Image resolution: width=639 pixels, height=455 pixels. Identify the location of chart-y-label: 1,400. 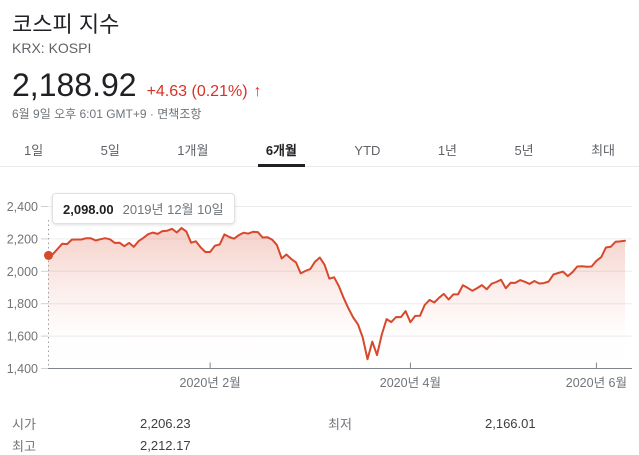
(22, 369).